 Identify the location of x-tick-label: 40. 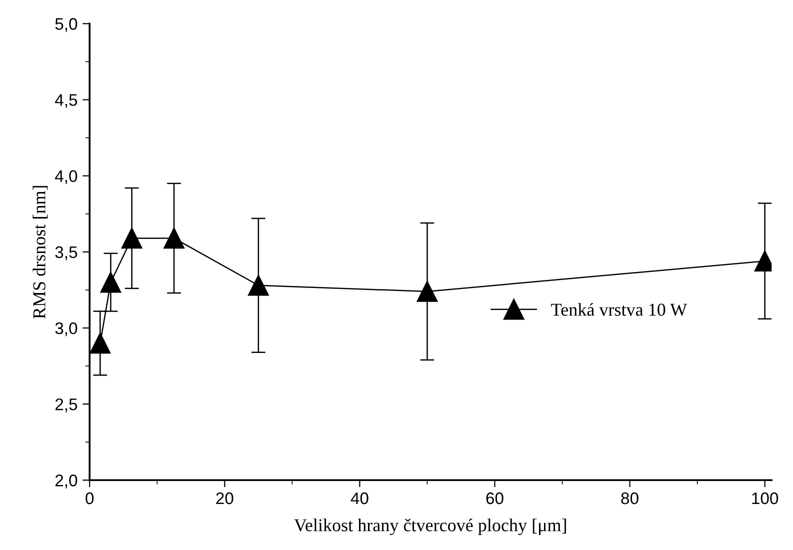
(359, 498).